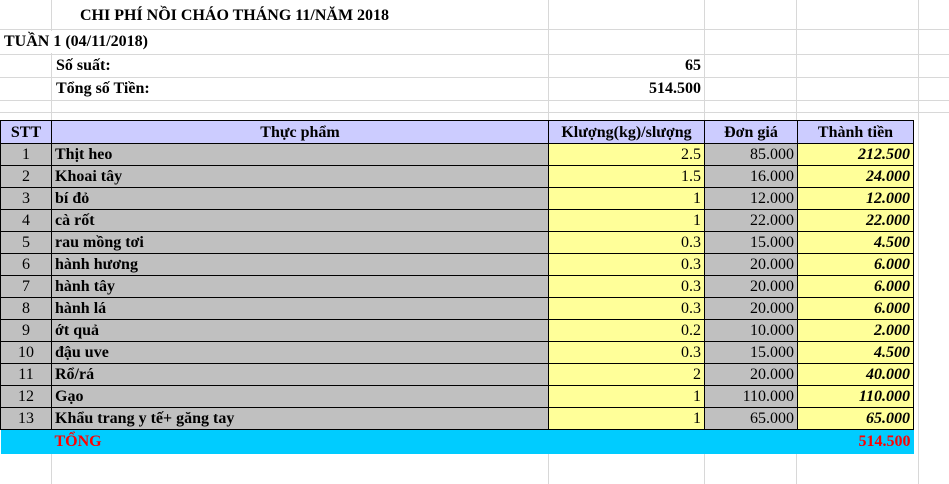  I want to click on cell-amount: 24.000, so click(855, 176).